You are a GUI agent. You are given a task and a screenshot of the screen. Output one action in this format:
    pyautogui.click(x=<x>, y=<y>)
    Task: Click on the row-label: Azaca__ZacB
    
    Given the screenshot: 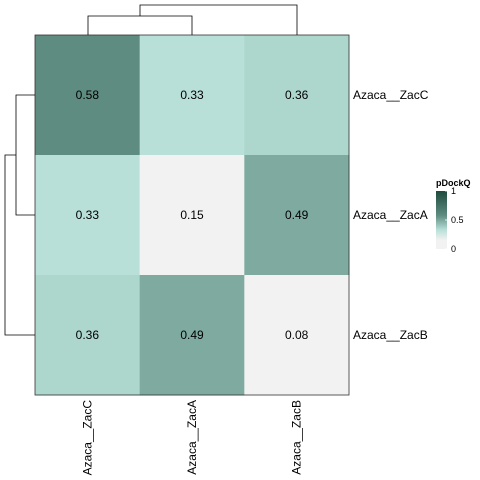 What is the action you would take?
    pyautogui.click(x=390, y=335)
    